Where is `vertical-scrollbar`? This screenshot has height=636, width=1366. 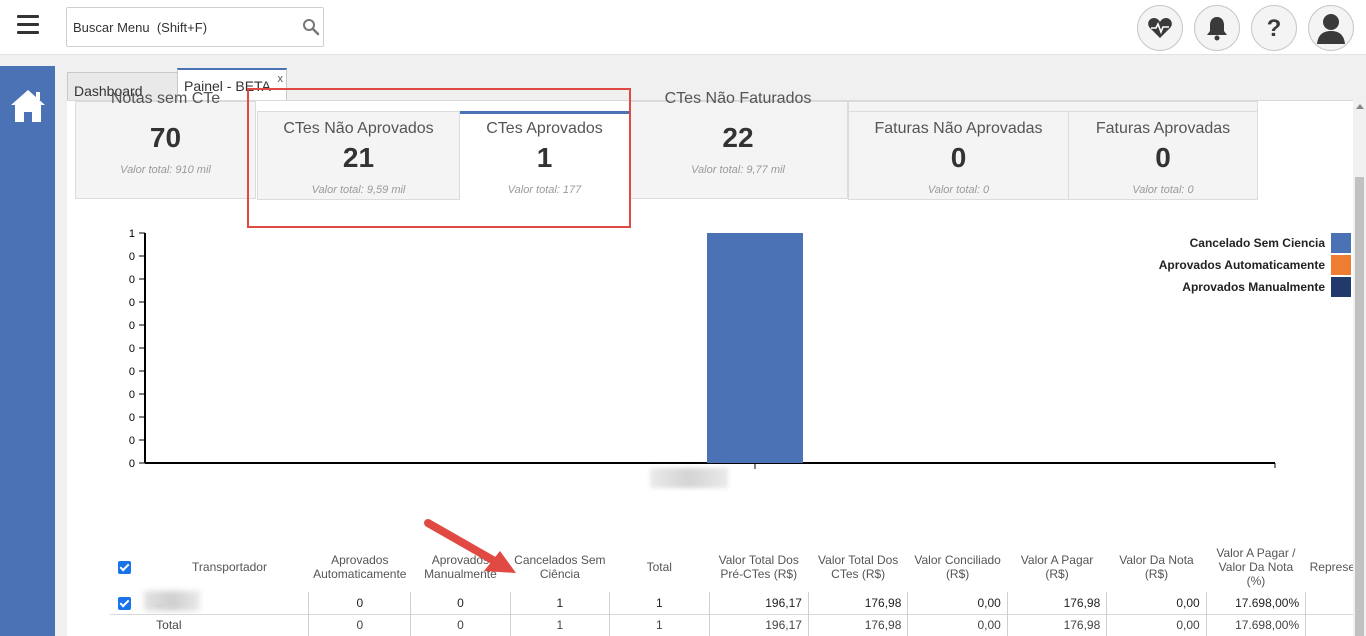
vertical-scrollbar is located at coordinates (1359, 368).